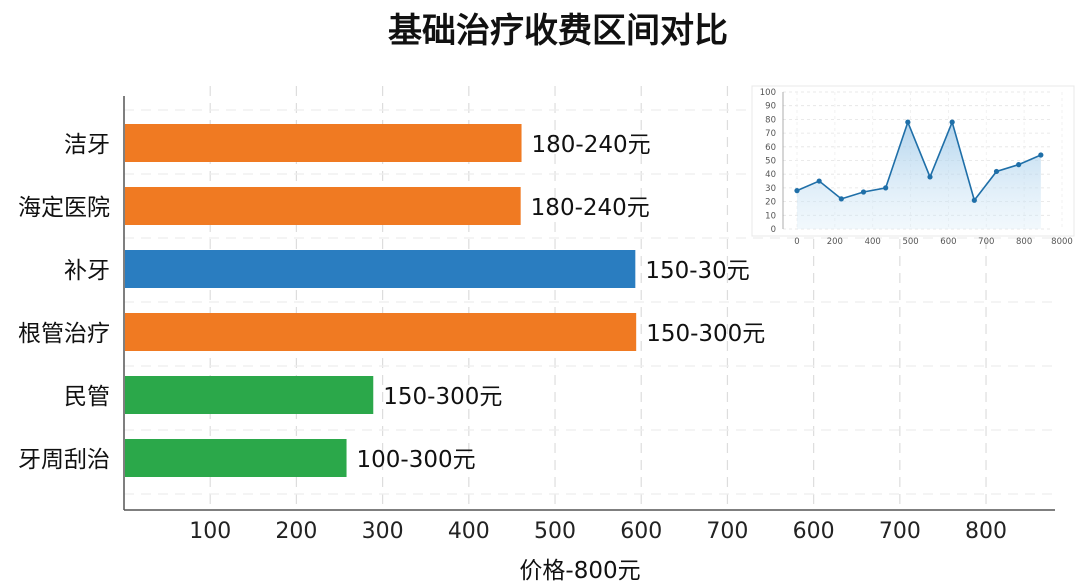 The height and width of the screenshot is (585, 1089). I want to click on inset-x-tick-label: 200, so click(835, 242).